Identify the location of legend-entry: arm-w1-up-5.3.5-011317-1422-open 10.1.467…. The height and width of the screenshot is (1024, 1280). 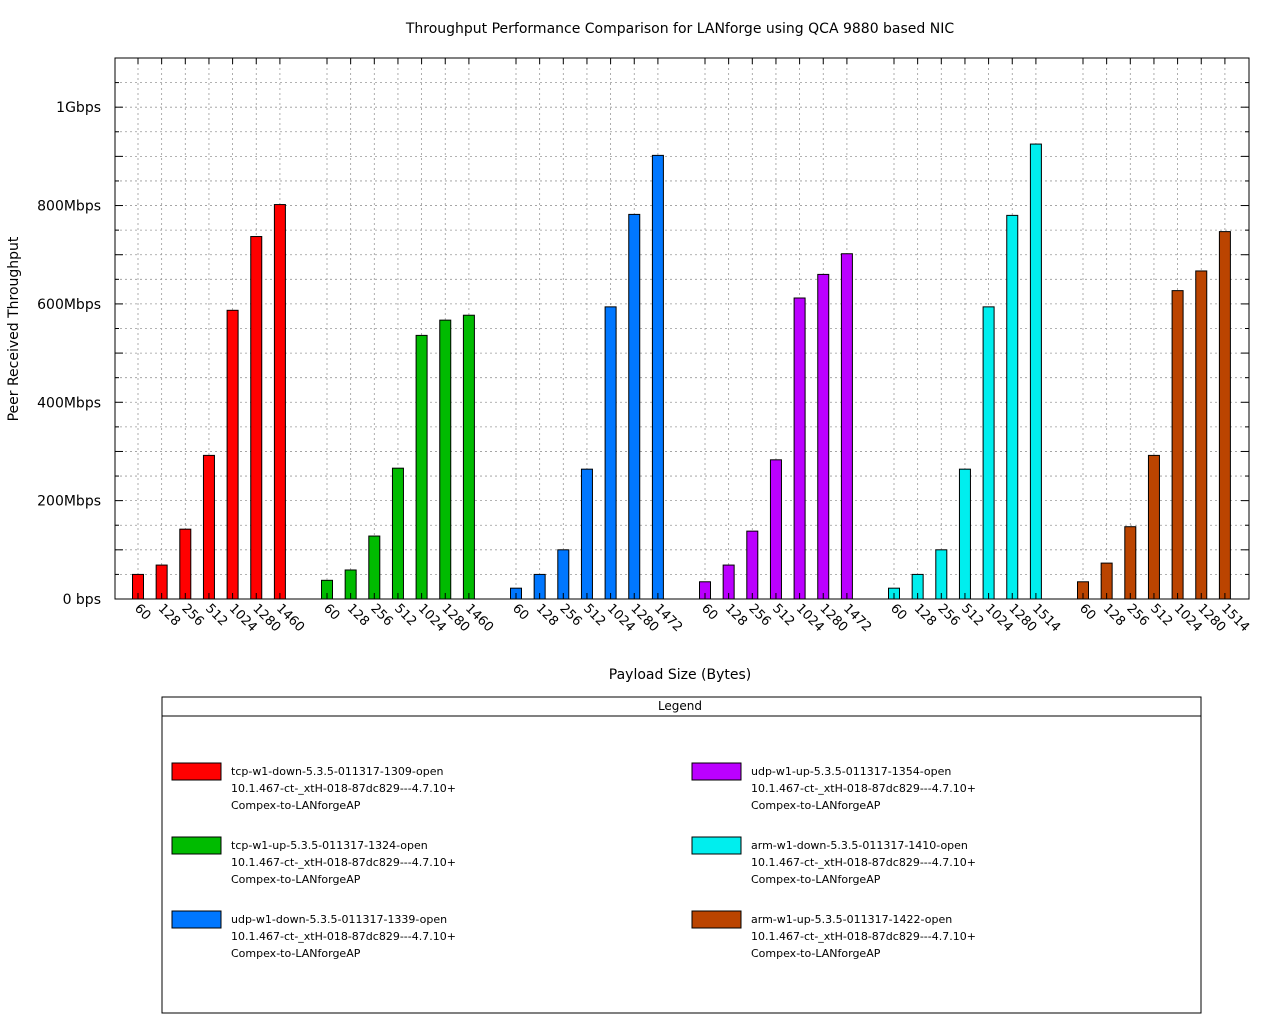
(833, 935).